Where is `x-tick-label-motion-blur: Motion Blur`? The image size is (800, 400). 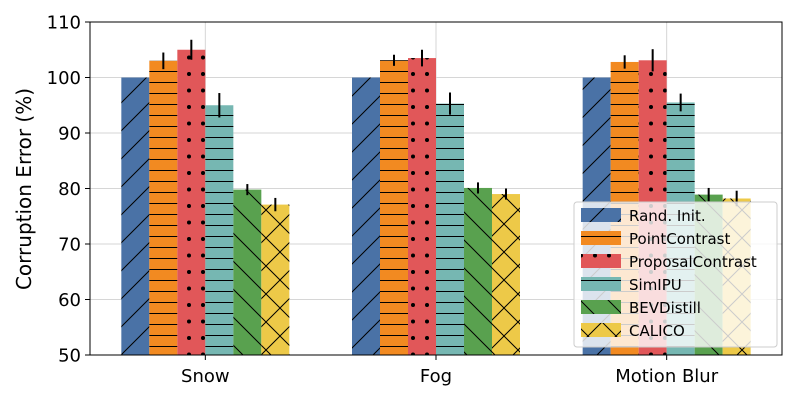 x-tick-label-motion-blur: Motion Blur is located at coordinates (667, 376).